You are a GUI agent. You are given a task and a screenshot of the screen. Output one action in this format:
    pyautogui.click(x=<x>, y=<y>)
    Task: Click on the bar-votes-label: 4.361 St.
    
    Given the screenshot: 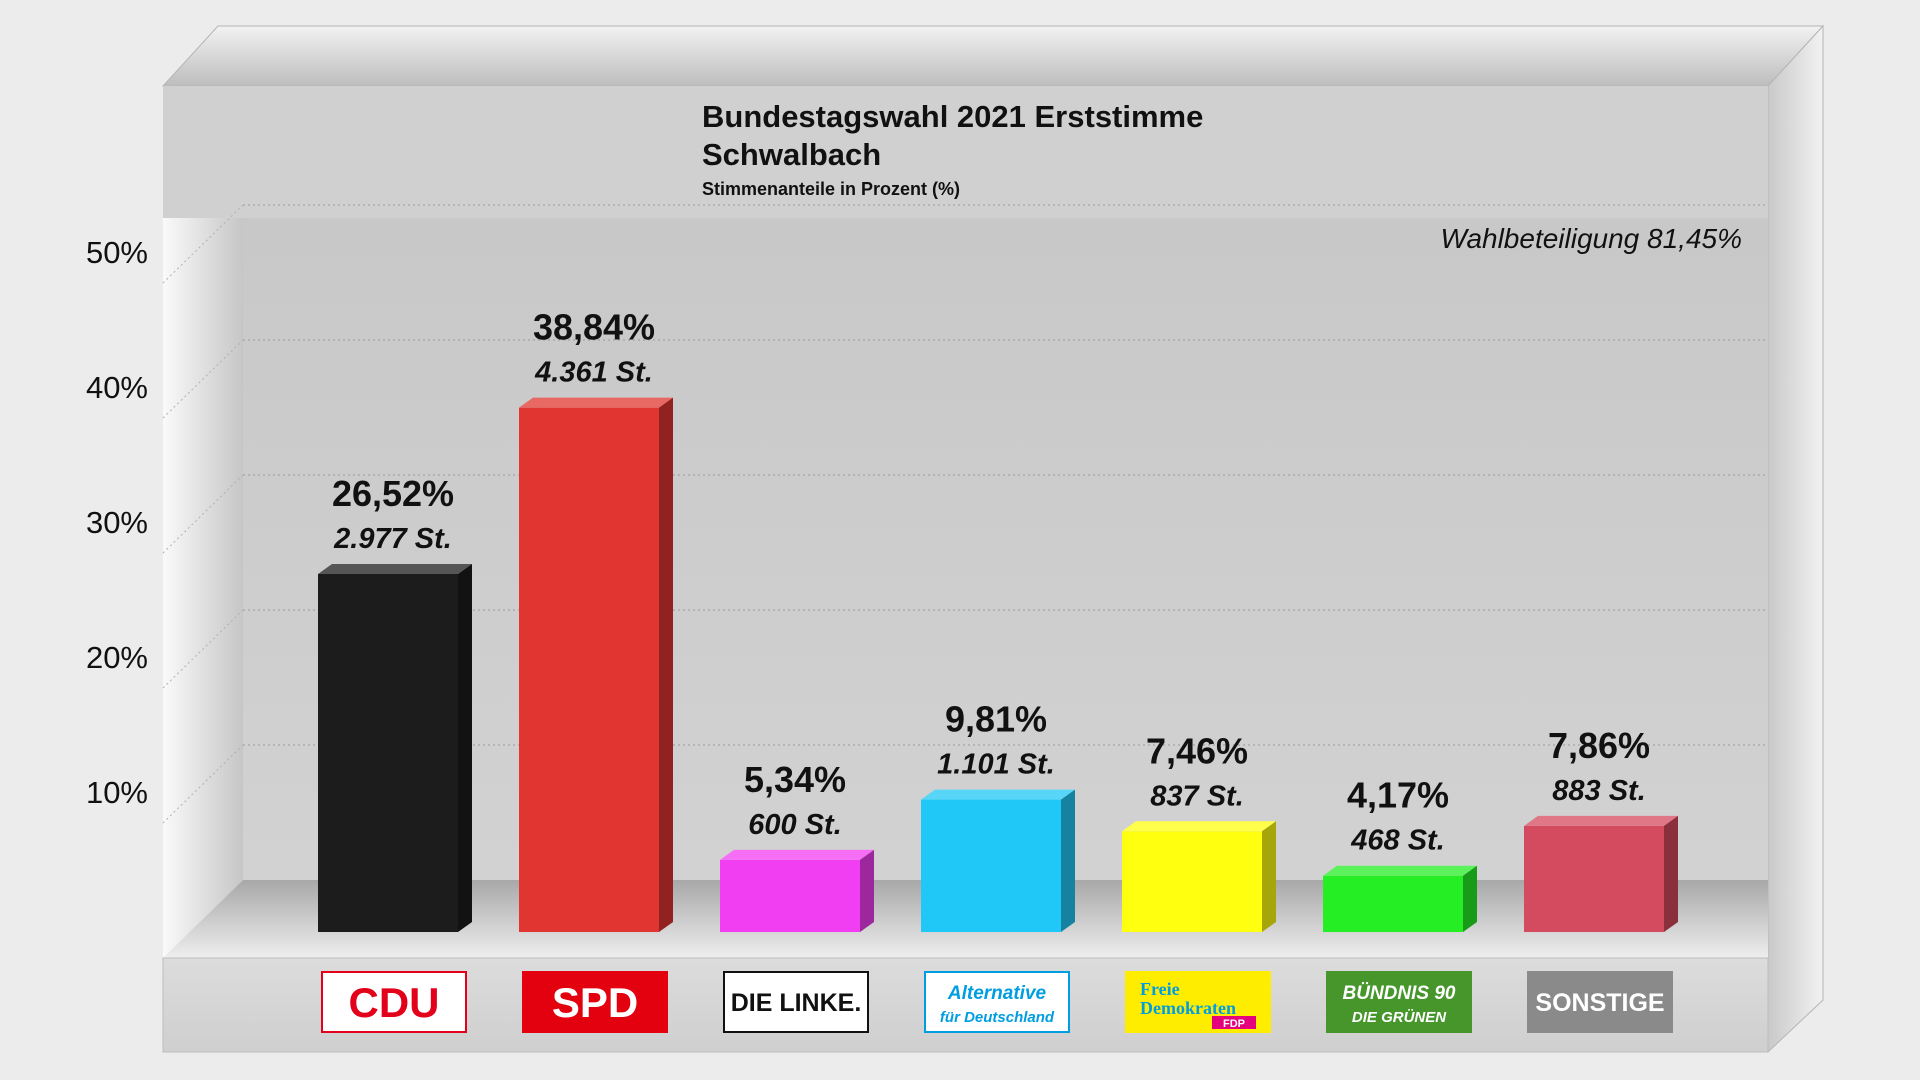 What is the action you would take?
    pyautogui.click(x=593, y=373)
    